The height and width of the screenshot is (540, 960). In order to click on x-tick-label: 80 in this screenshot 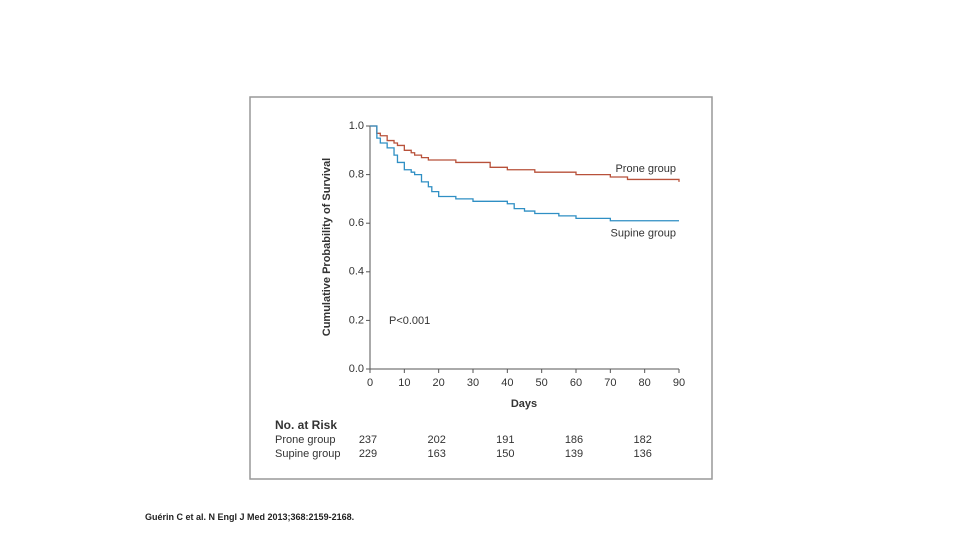, I will do `click(645, 383)`.